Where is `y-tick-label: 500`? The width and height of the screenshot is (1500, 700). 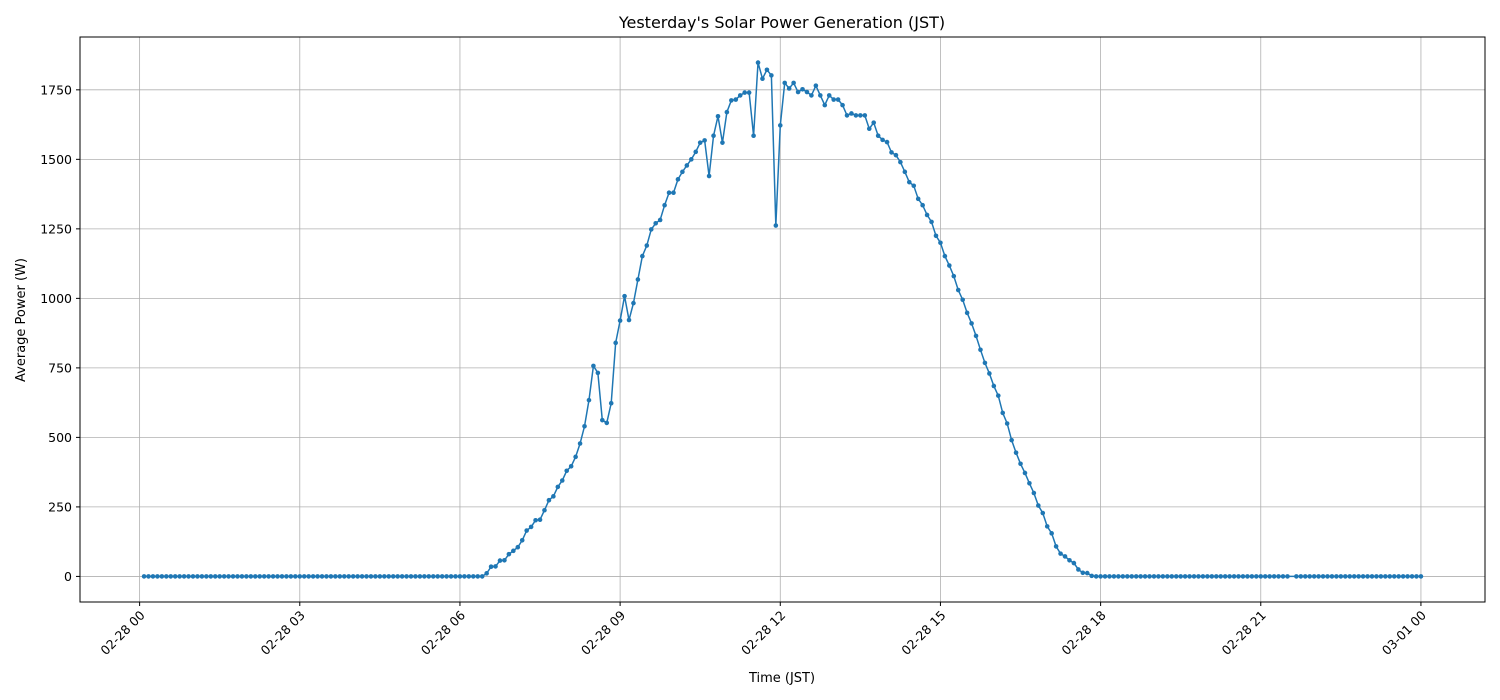 y-tick-label: 500 is located at coordinates (60, 437).